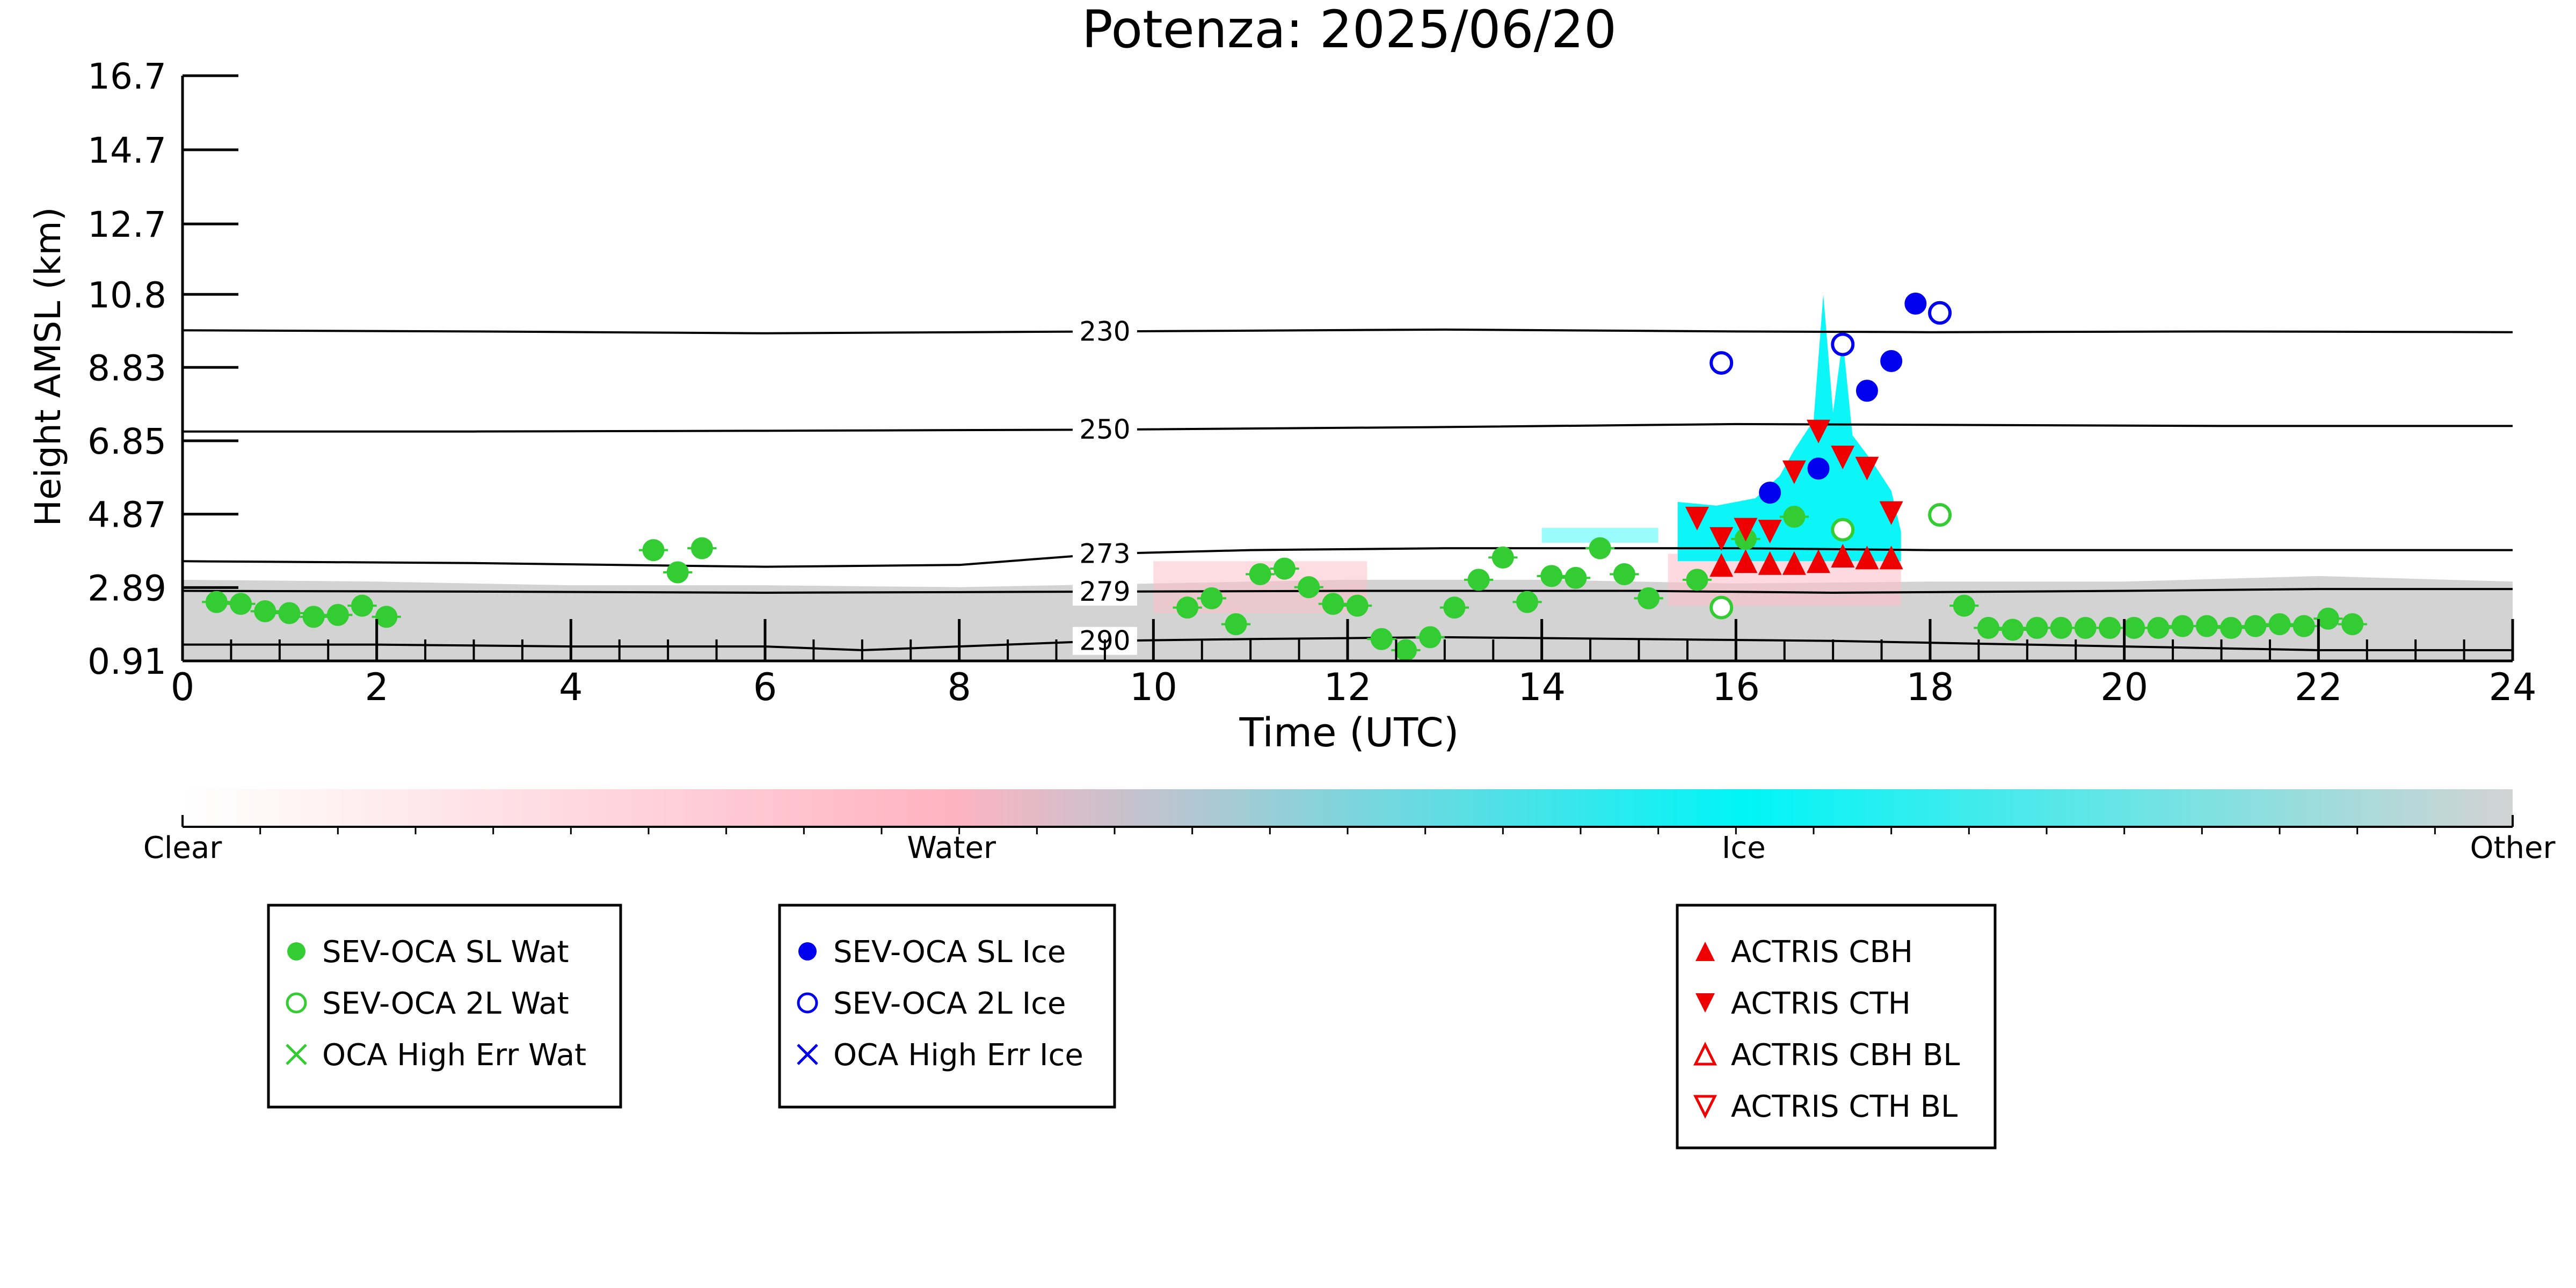 Image resolution: width=2576 pixels, height=1288 pixels. Describe the element at coordinates (127, 295) in the screenshot. I see `y-tick-label: 10.8` at that location.